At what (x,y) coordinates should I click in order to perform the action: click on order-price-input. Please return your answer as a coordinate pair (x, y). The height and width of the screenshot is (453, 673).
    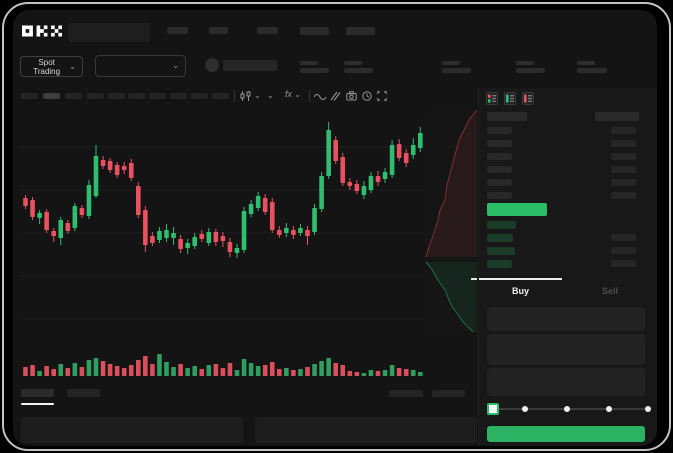
    Looking at the image, I should click on (566, 319).